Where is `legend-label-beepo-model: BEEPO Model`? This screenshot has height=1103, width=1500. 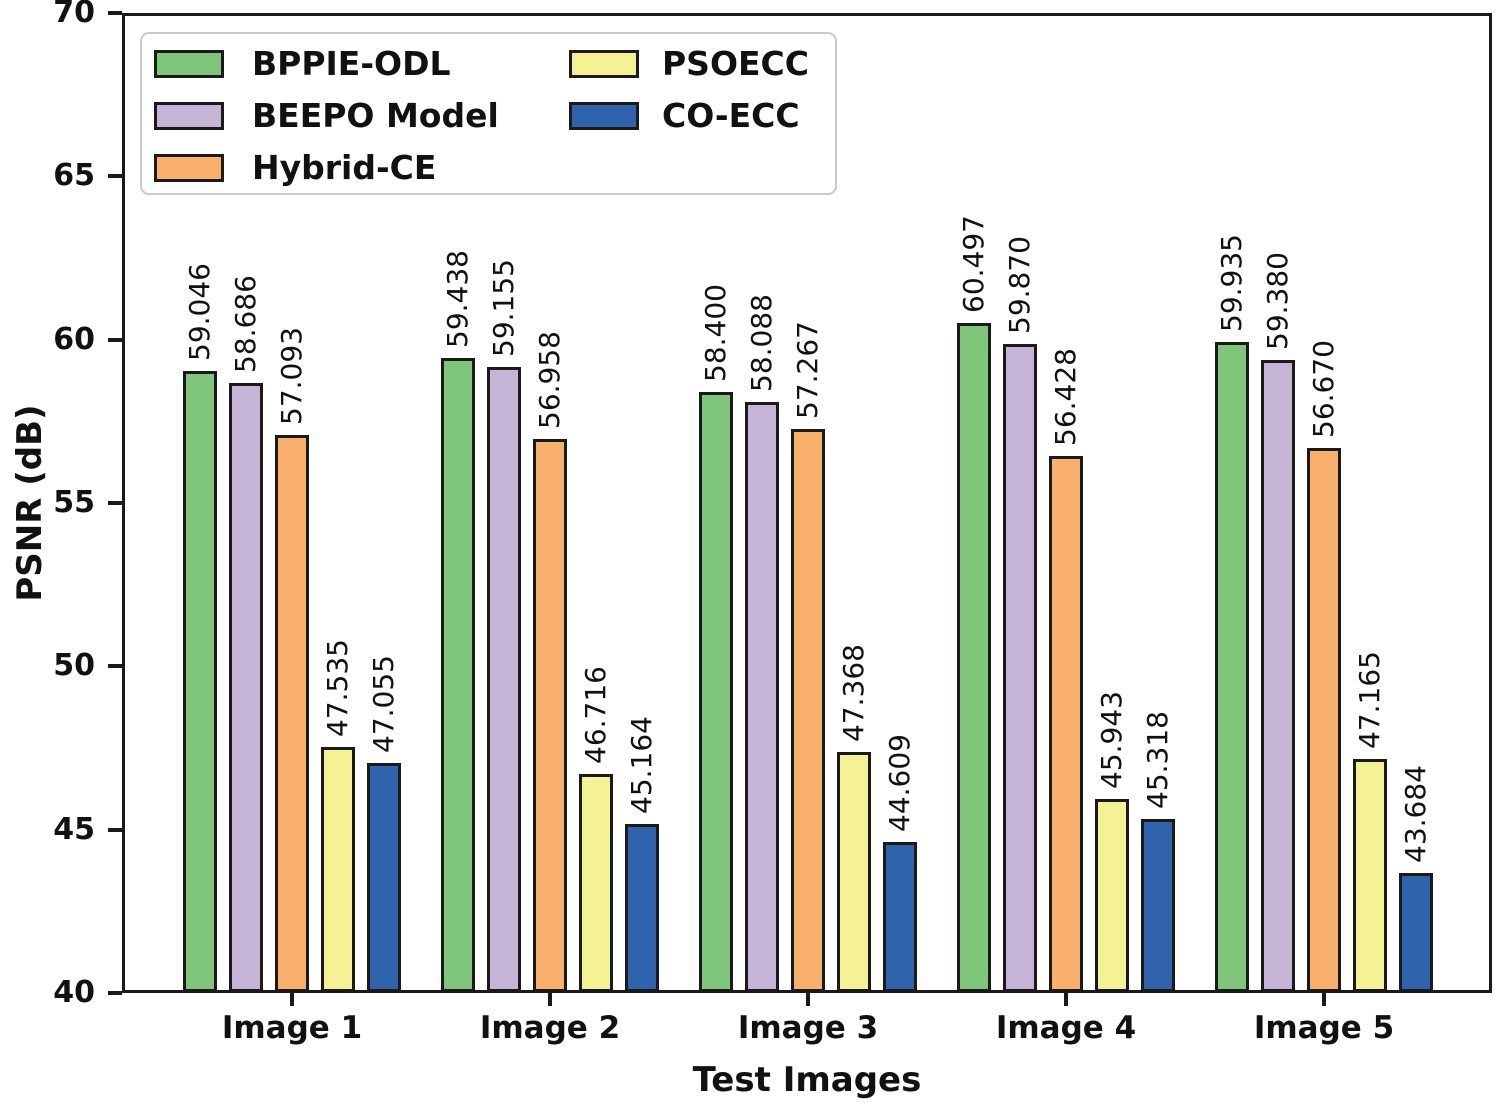 legend-label-beepo-model: BEEPO Model is located at coordinates (375, 115).